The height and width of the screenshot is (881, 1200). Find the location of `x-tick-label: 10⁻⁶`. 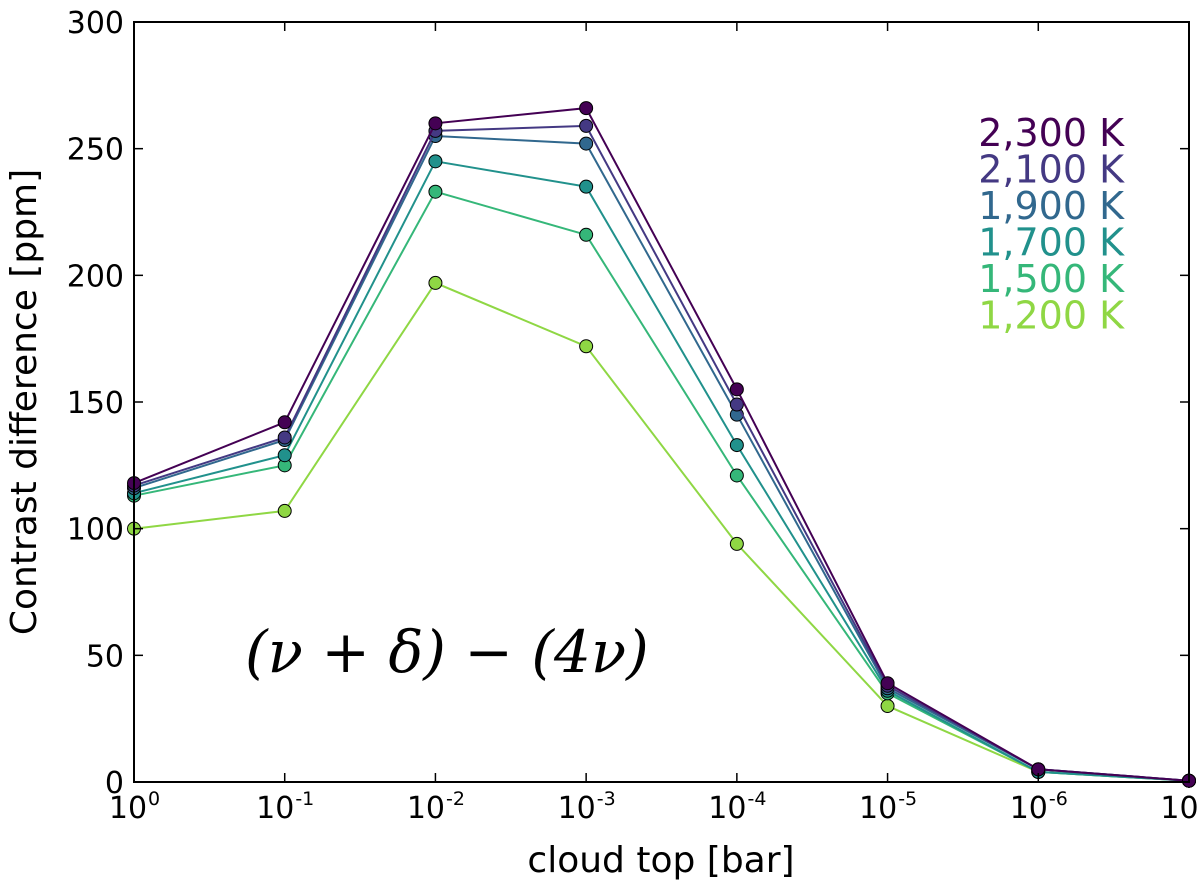

x-tick-label: 10⁻⁶ is located at coordinates (1039, 807).